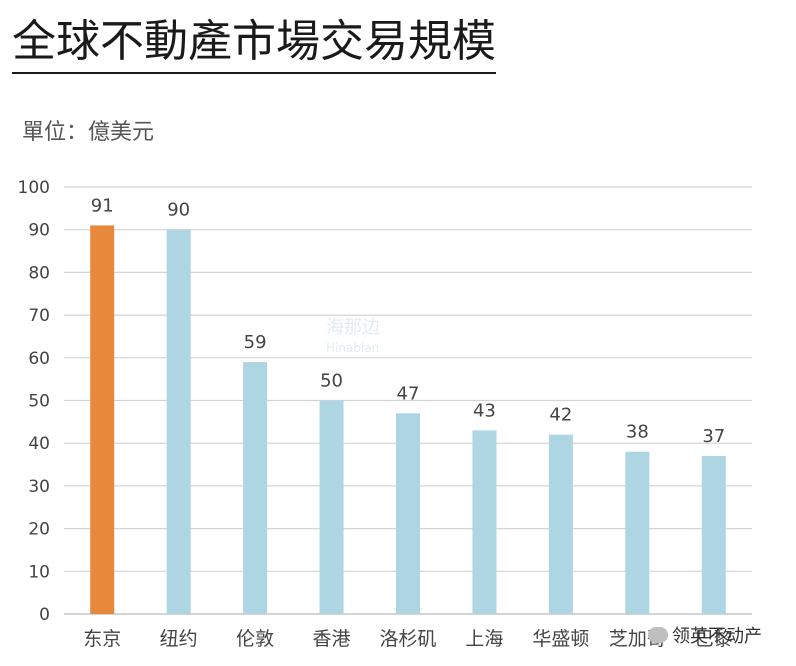 This screenshot has height=666, width=796. What do you see at coordinates (88, 132) in the screenshot?
I see `unit-label: 單位：億美元` at bounding box center [88, 132].